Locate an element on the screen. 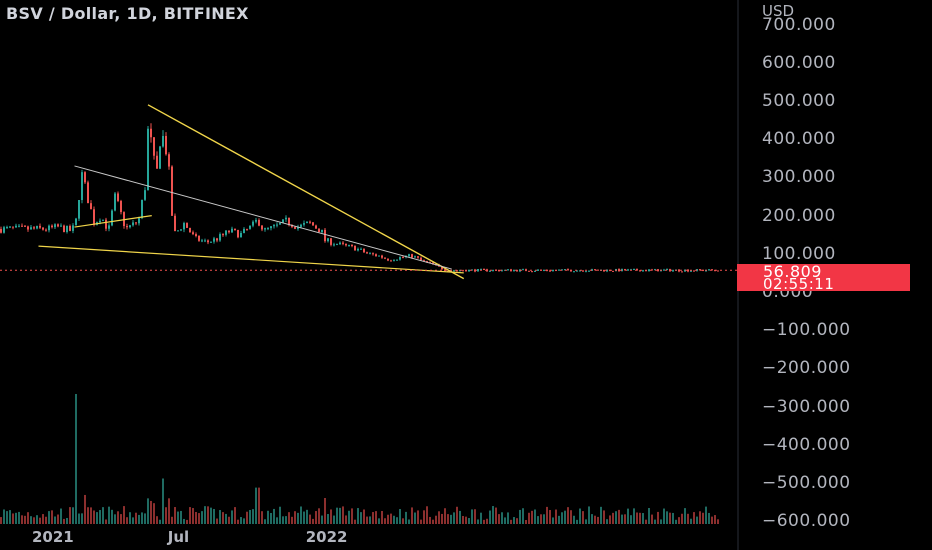 This screenshot has height=550, width=932. last-price-value: 56.809 is located at coordinates (792, 271).